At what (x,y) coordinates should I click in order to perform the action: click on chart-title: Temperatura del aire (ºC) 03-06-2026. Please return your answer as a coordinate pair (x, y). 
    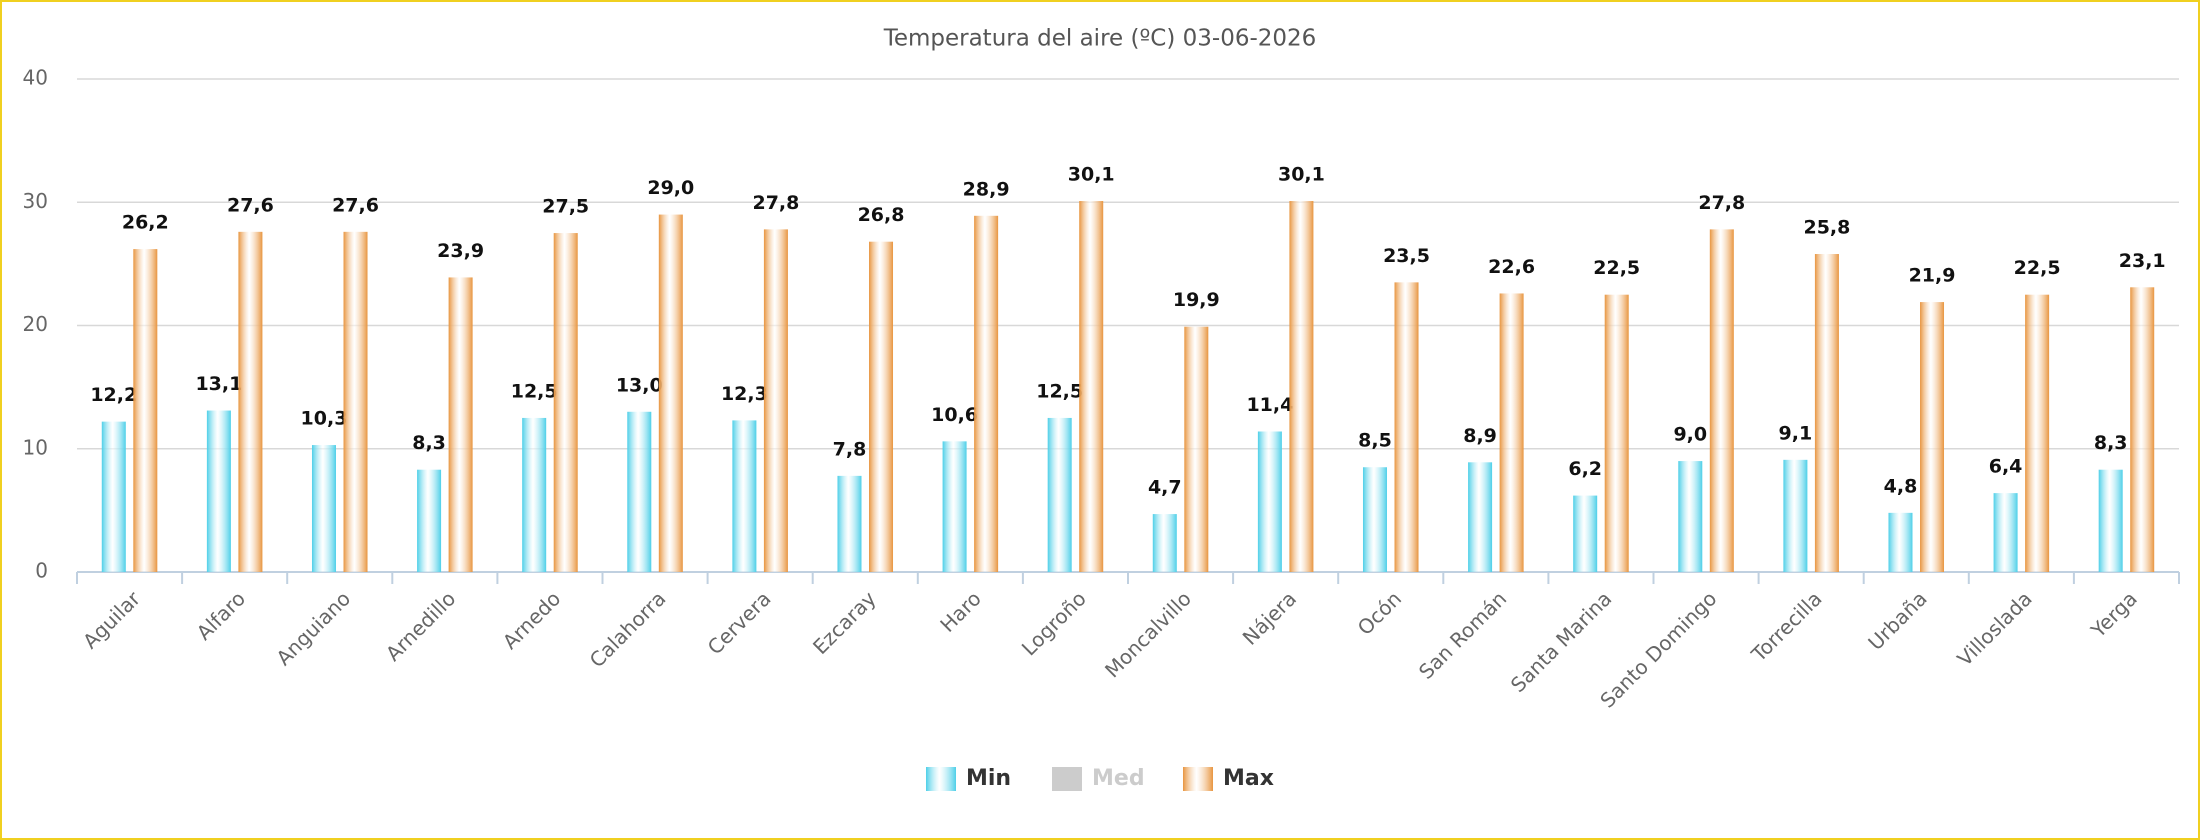
    Looking at the image, I should click on (1100, 39).